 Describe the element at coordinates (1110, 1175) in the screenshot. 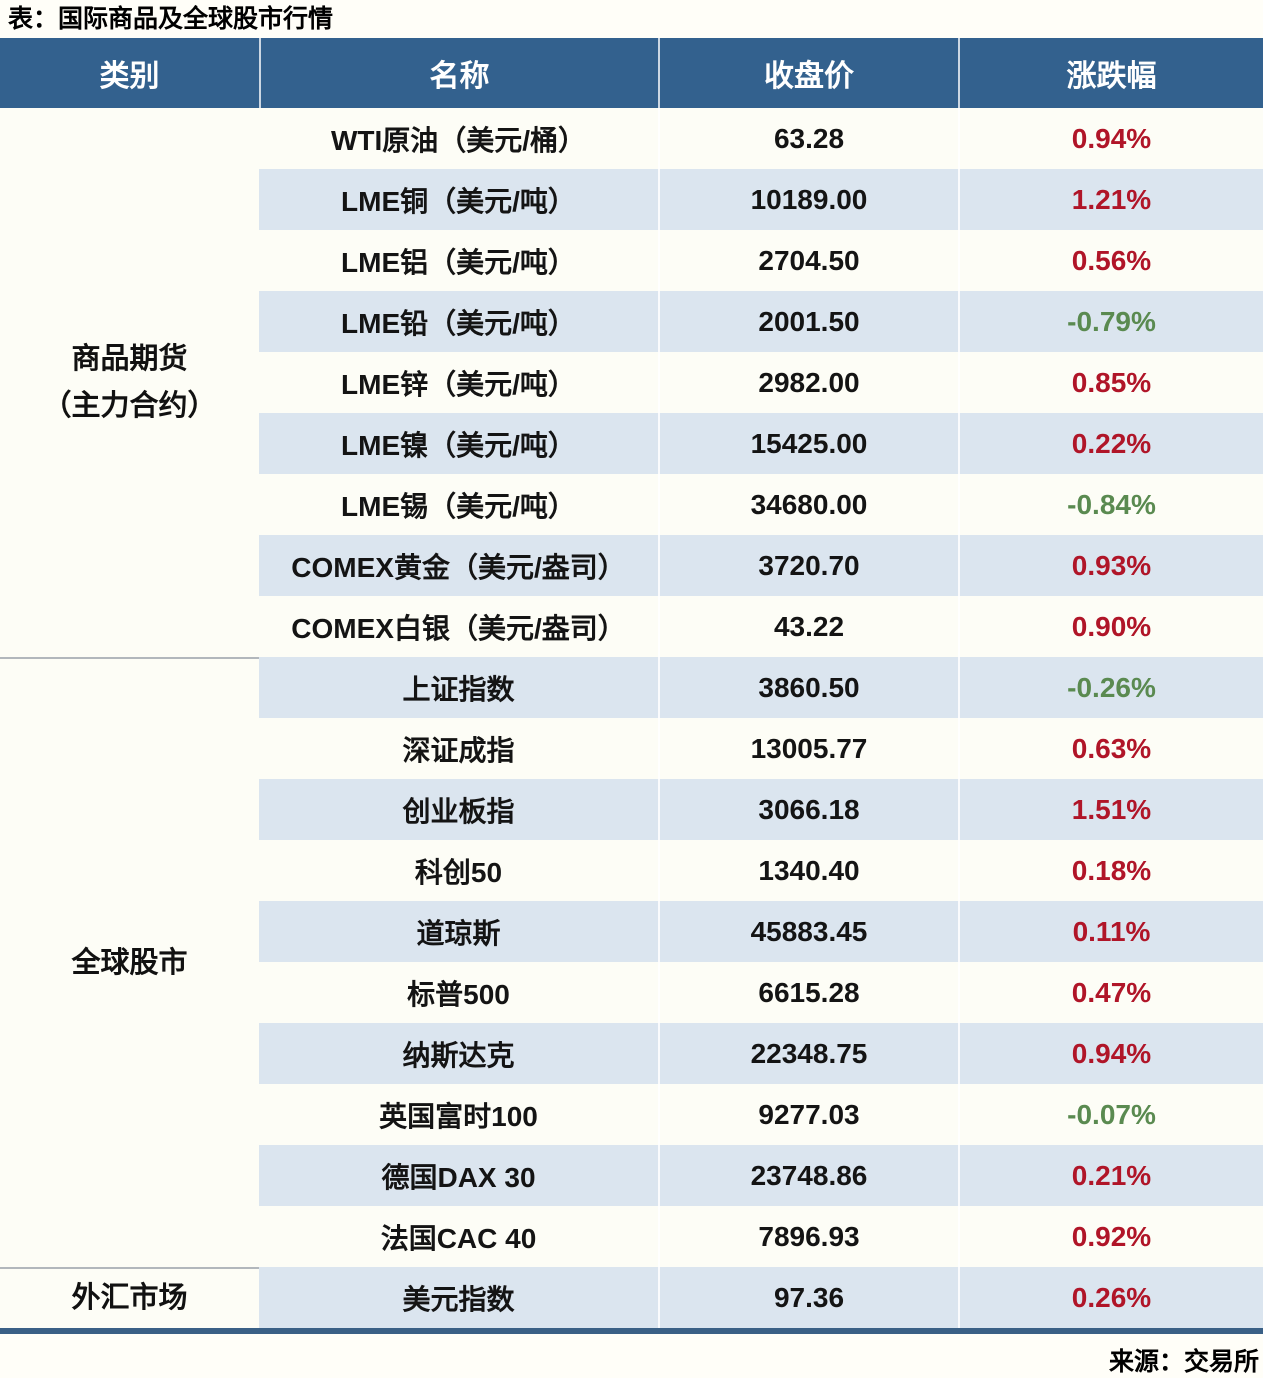

I see `cell-change: 0.21%` at that location.